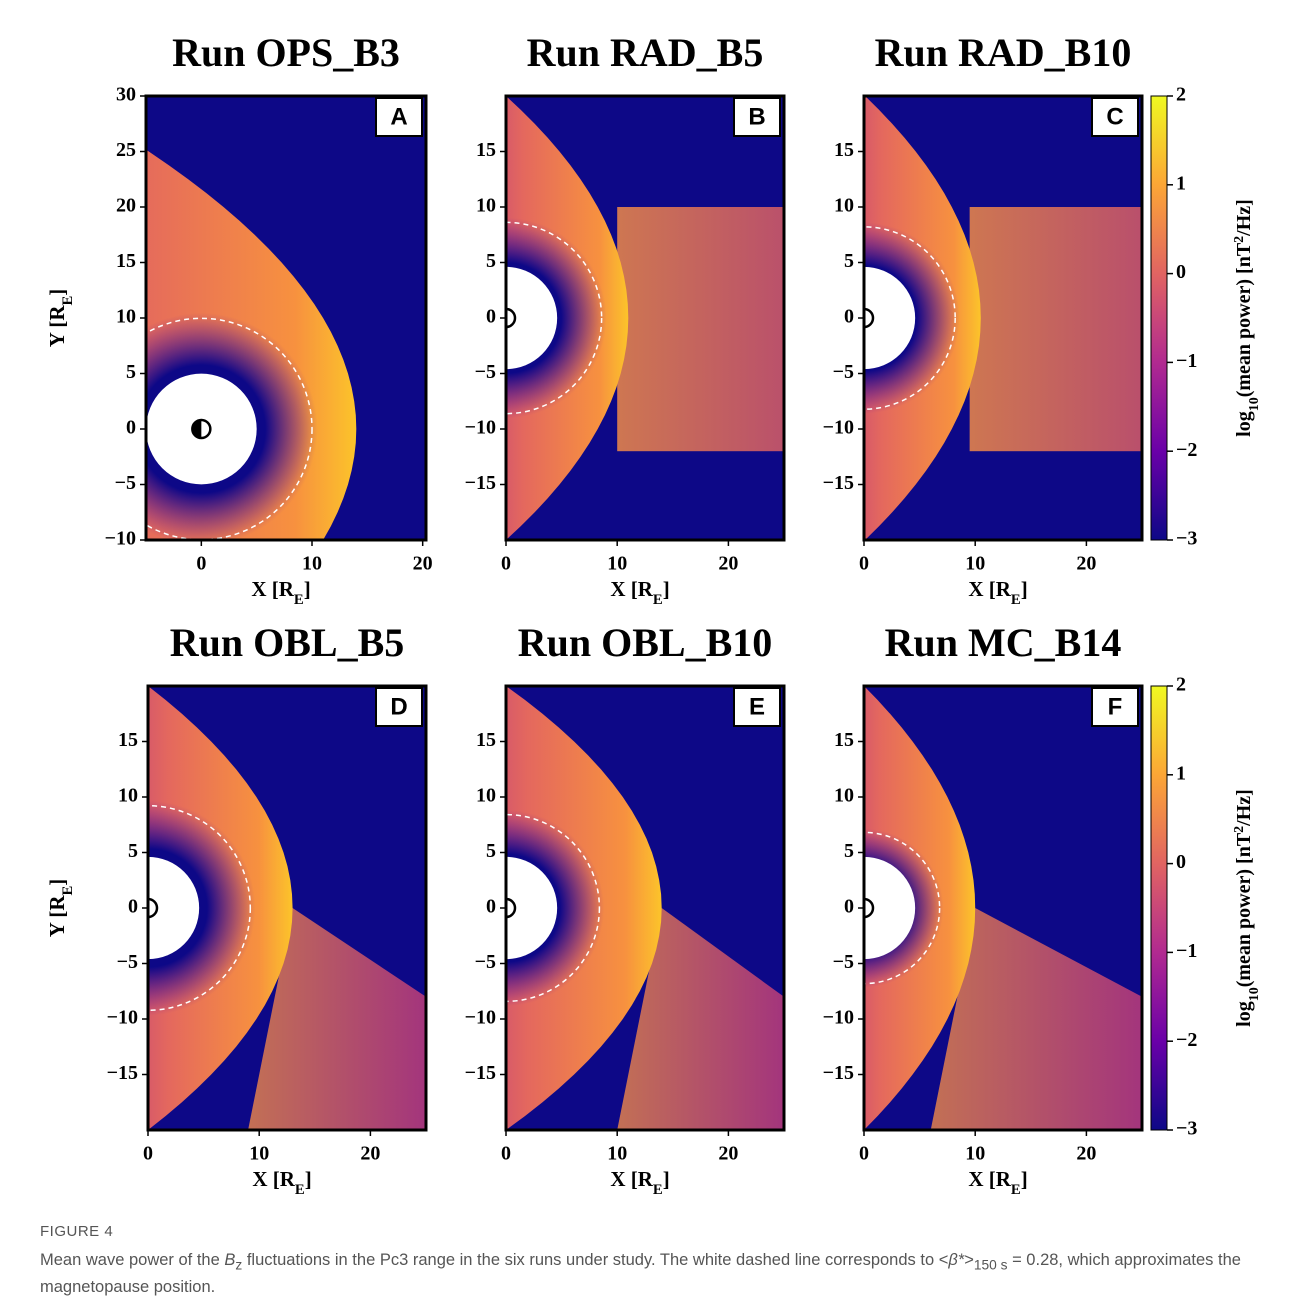 The image size is (1291, 1311). I want to click on axis-label: Y [RE], so click(60, 908).